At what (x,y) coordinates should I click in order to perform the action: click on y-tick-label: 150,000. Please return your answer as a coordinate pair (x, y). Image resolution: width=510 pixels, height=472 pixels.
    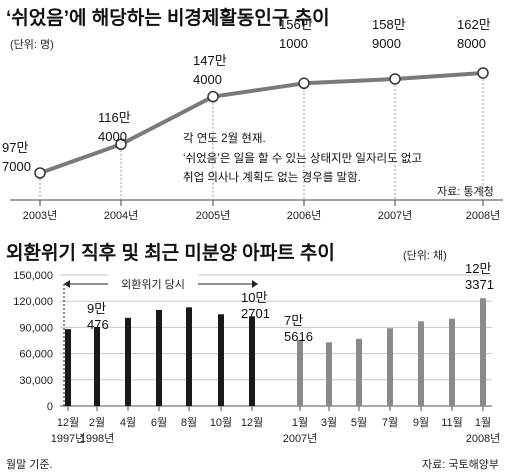
    Looking at the image, I should click on (33, 276).